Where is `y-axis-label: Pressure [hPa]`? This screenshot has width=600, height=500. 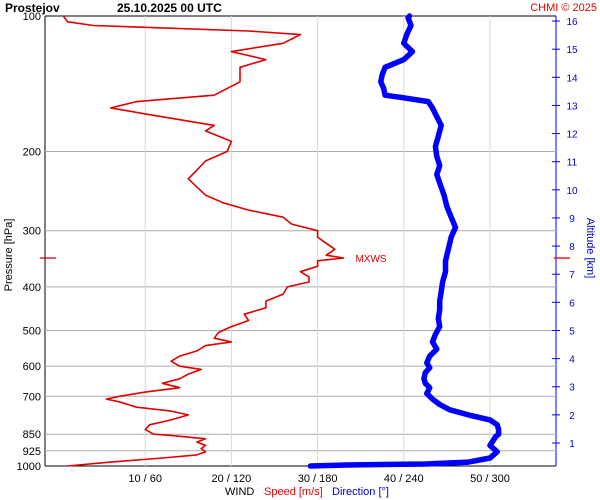 y-axis-label: Pressure [hPa] is located at coordinates (9, 255).